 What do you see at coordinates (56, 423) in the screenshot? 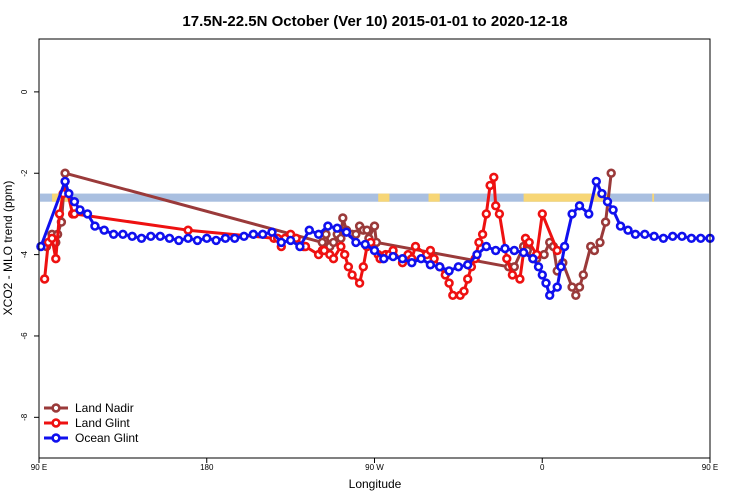
I see `legend-marker` at bounding box center [56, 423].